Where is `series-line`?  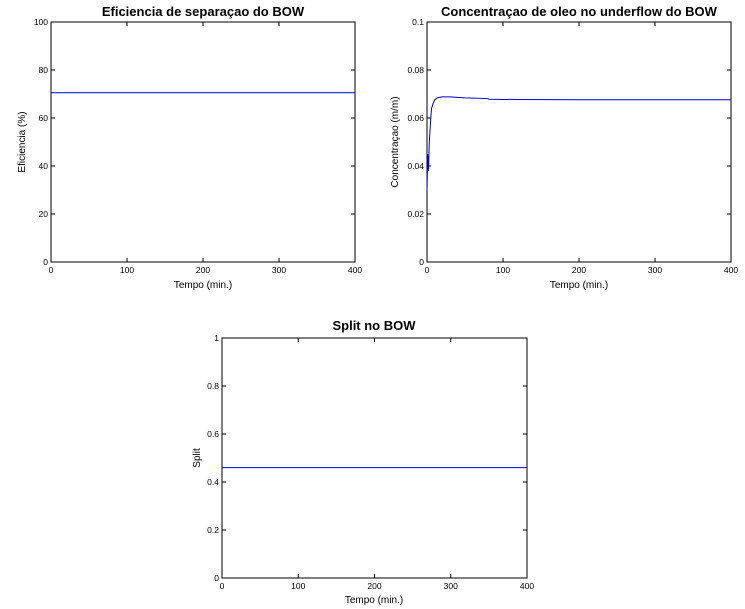 series-line is located at coordinates (578, 143).